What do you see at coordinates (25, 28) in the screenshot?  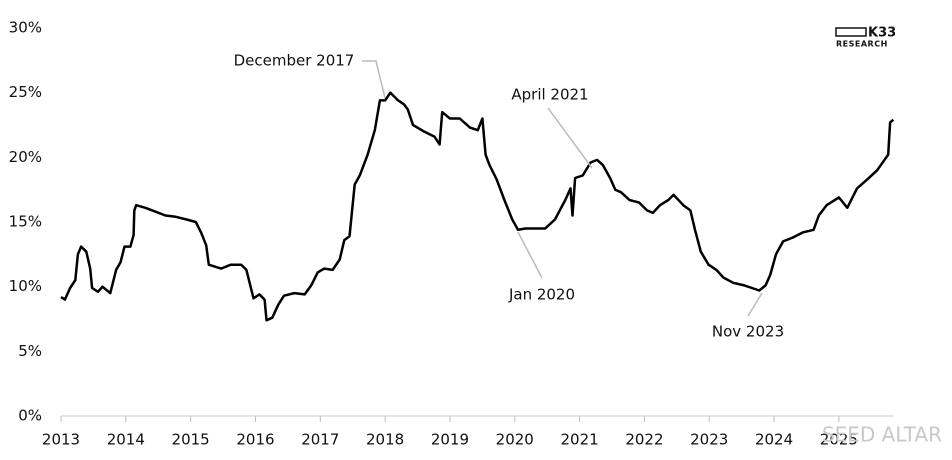 I see `y-tick-label: 30%` at bounding box center [25, 28].